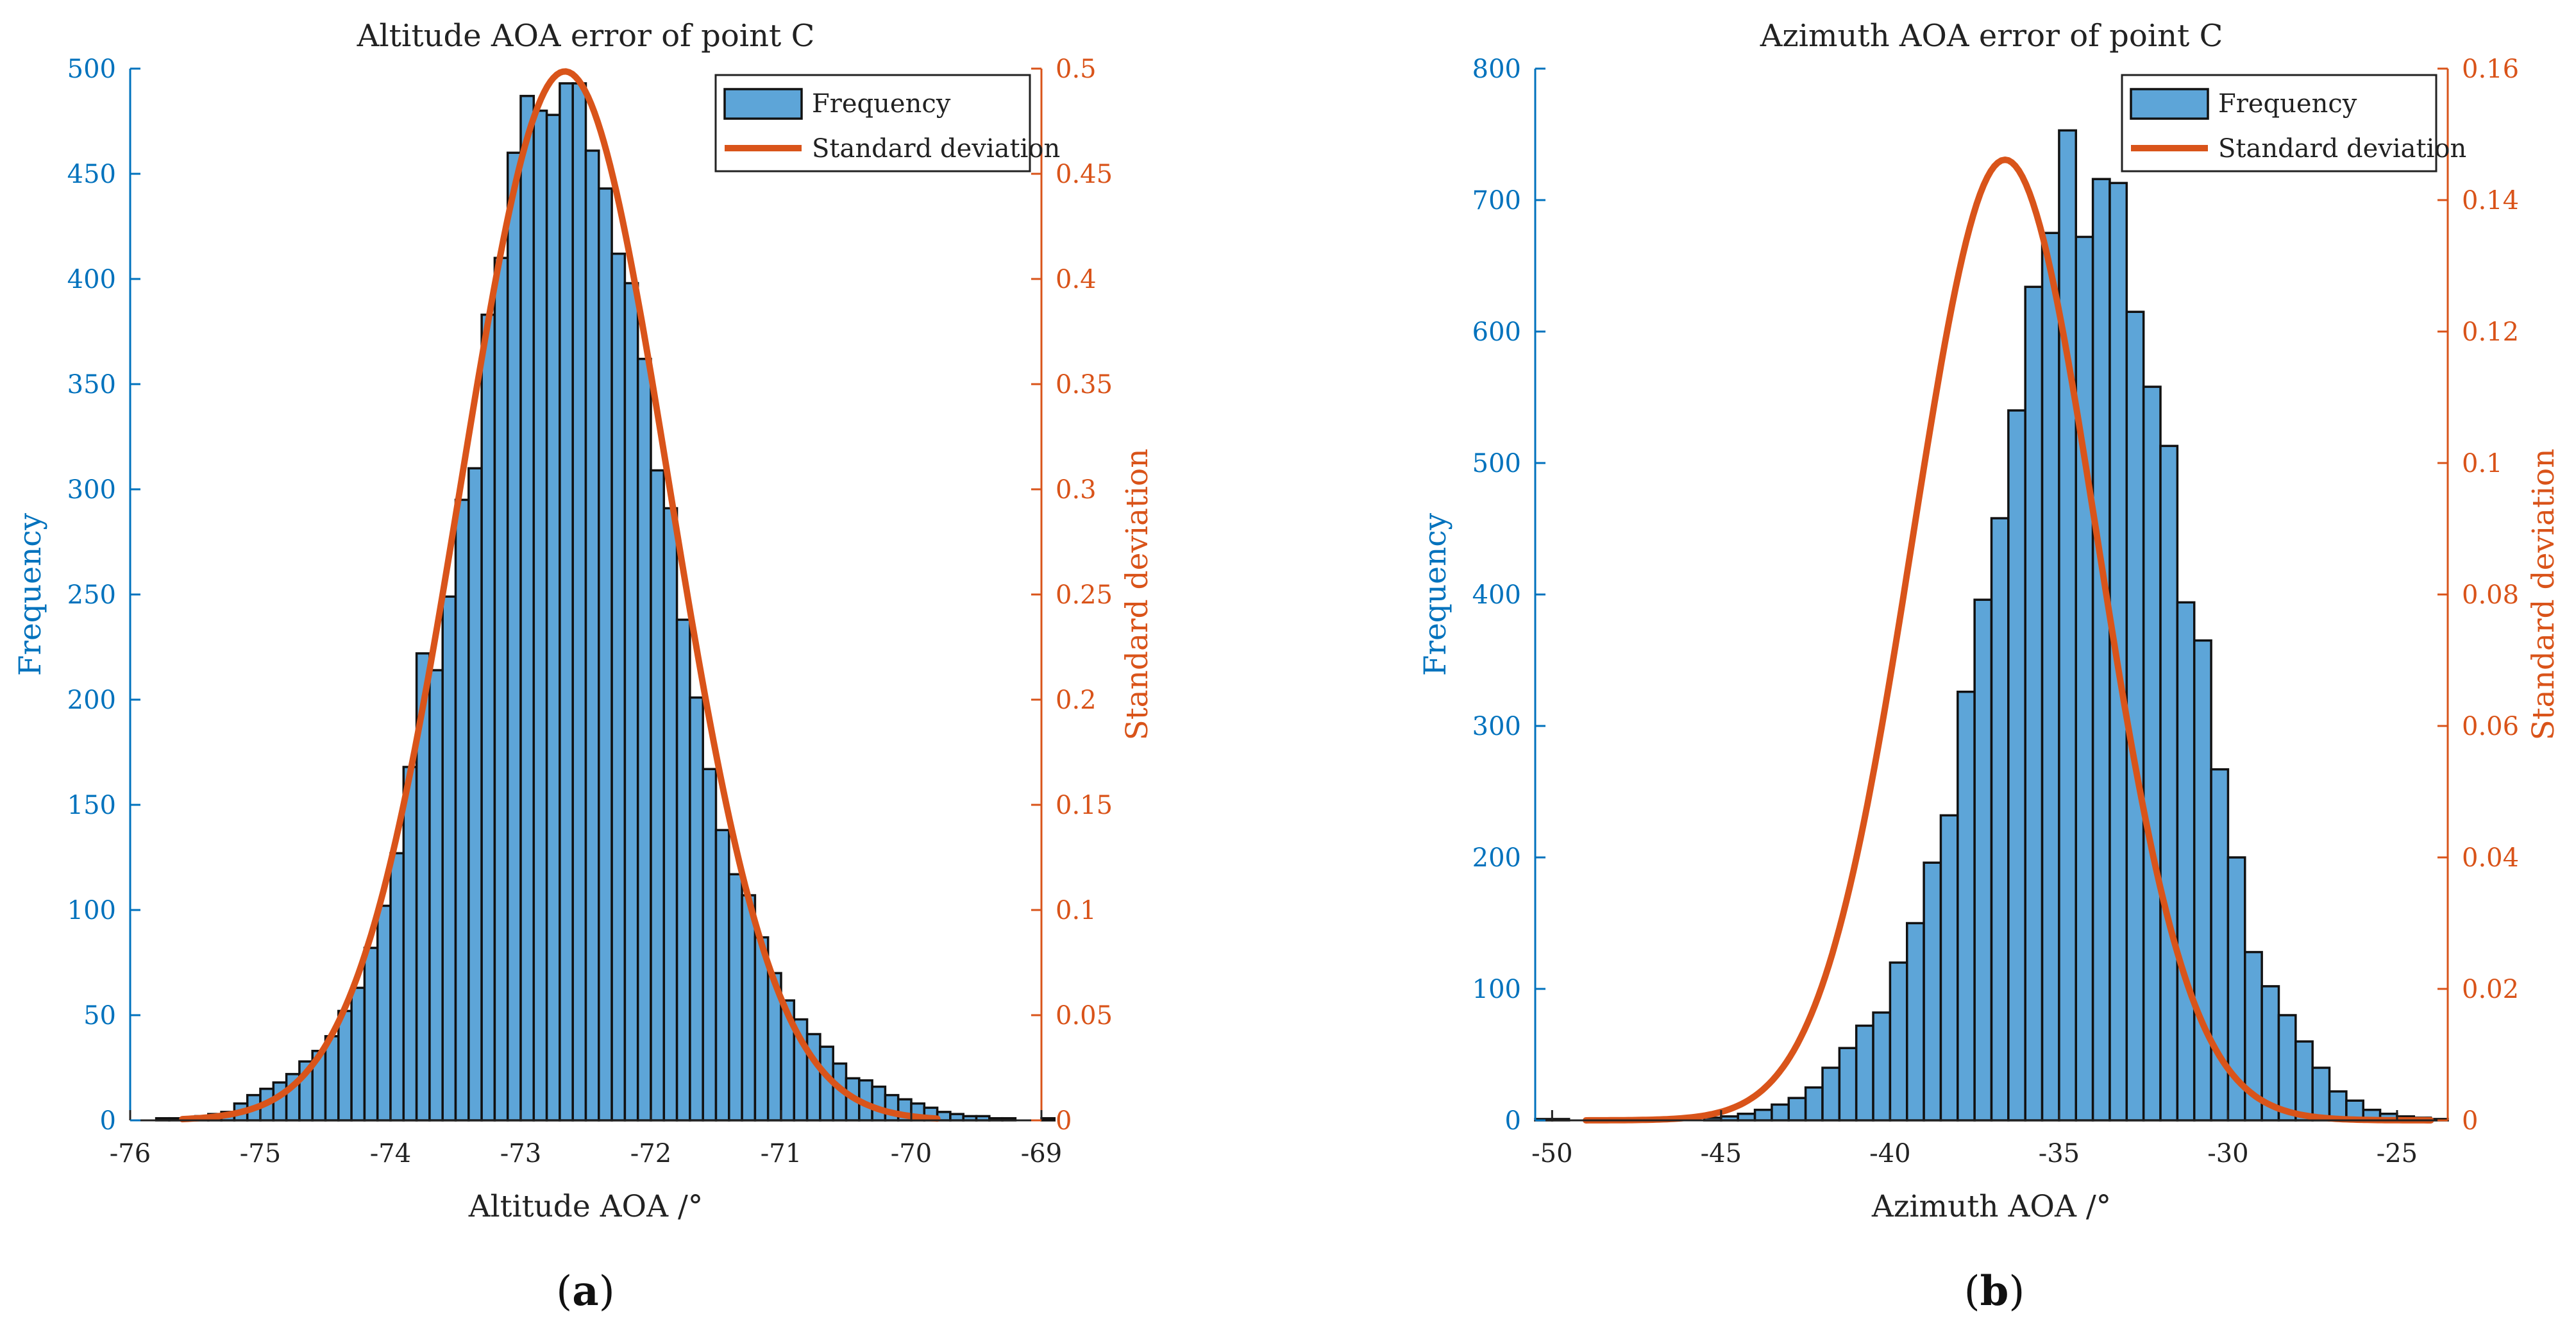 The image size is (2576, 1323). I want to click on panel-a-legend-label-std-deviation: Standard deviation, so click(936, 149).